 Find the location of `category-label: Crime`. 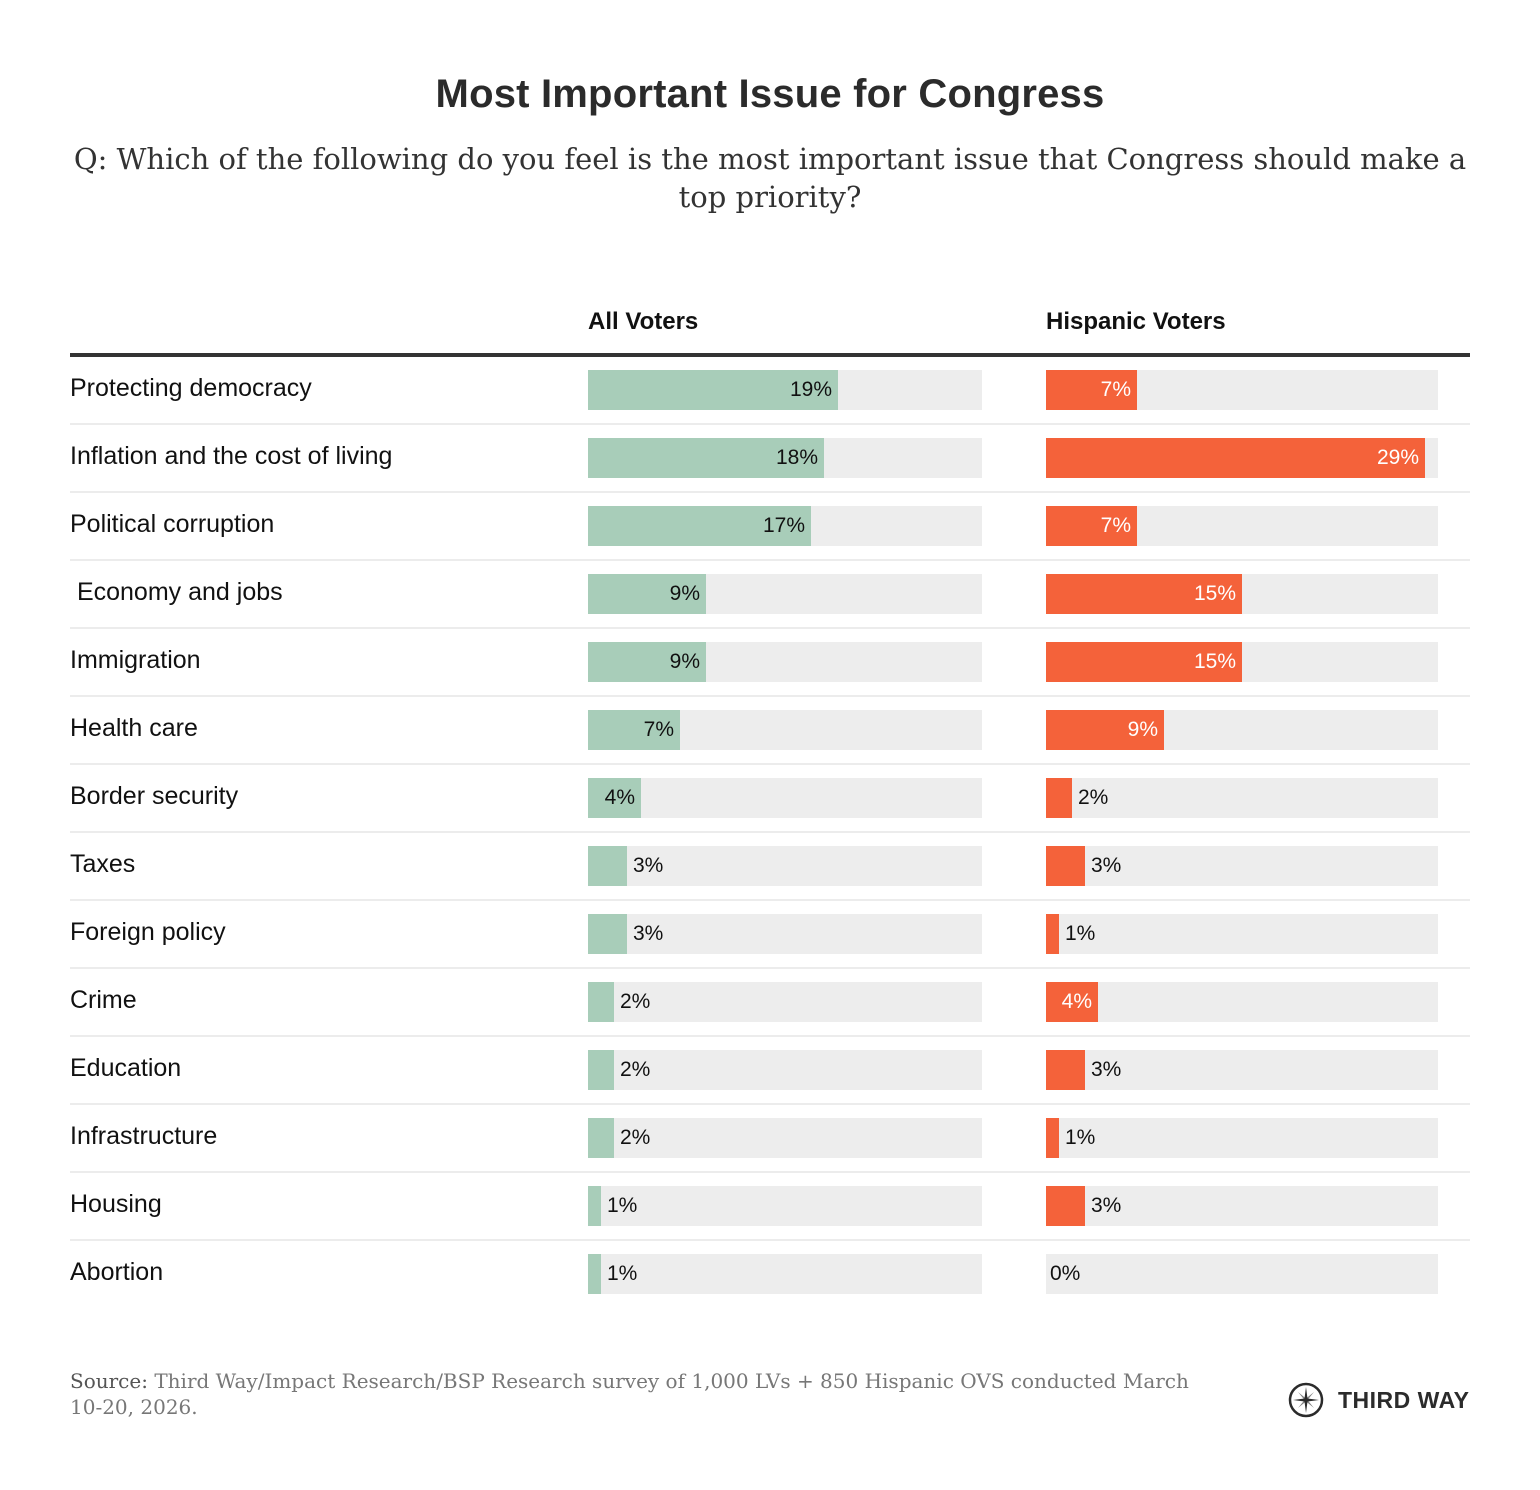

category-label: Crime is located at coordinates (103, 1000).